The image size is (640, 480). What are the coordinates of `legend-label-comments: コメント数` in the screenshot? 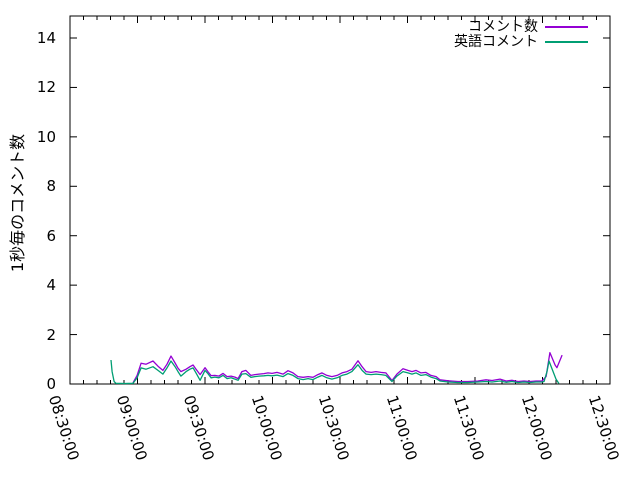 It's located at (503, 27).